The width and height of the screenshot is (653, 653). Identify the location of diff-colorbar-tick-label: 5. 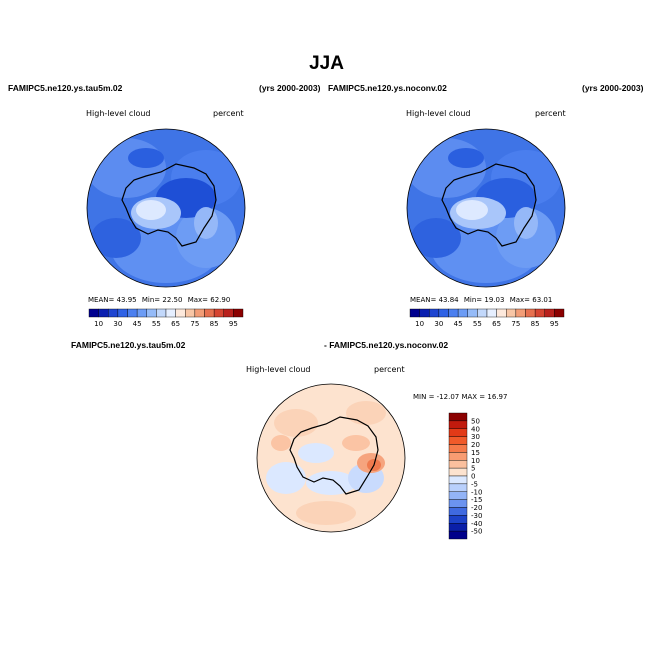
(473, 469).